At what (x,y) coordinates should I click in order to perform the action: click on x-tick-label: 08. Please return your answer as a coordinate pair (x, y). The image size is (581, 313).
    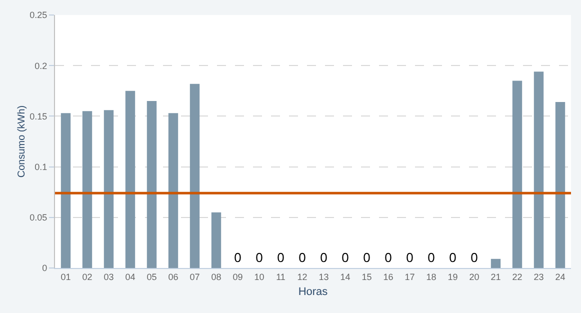
    Looking at the image, I should click on (216, 277).